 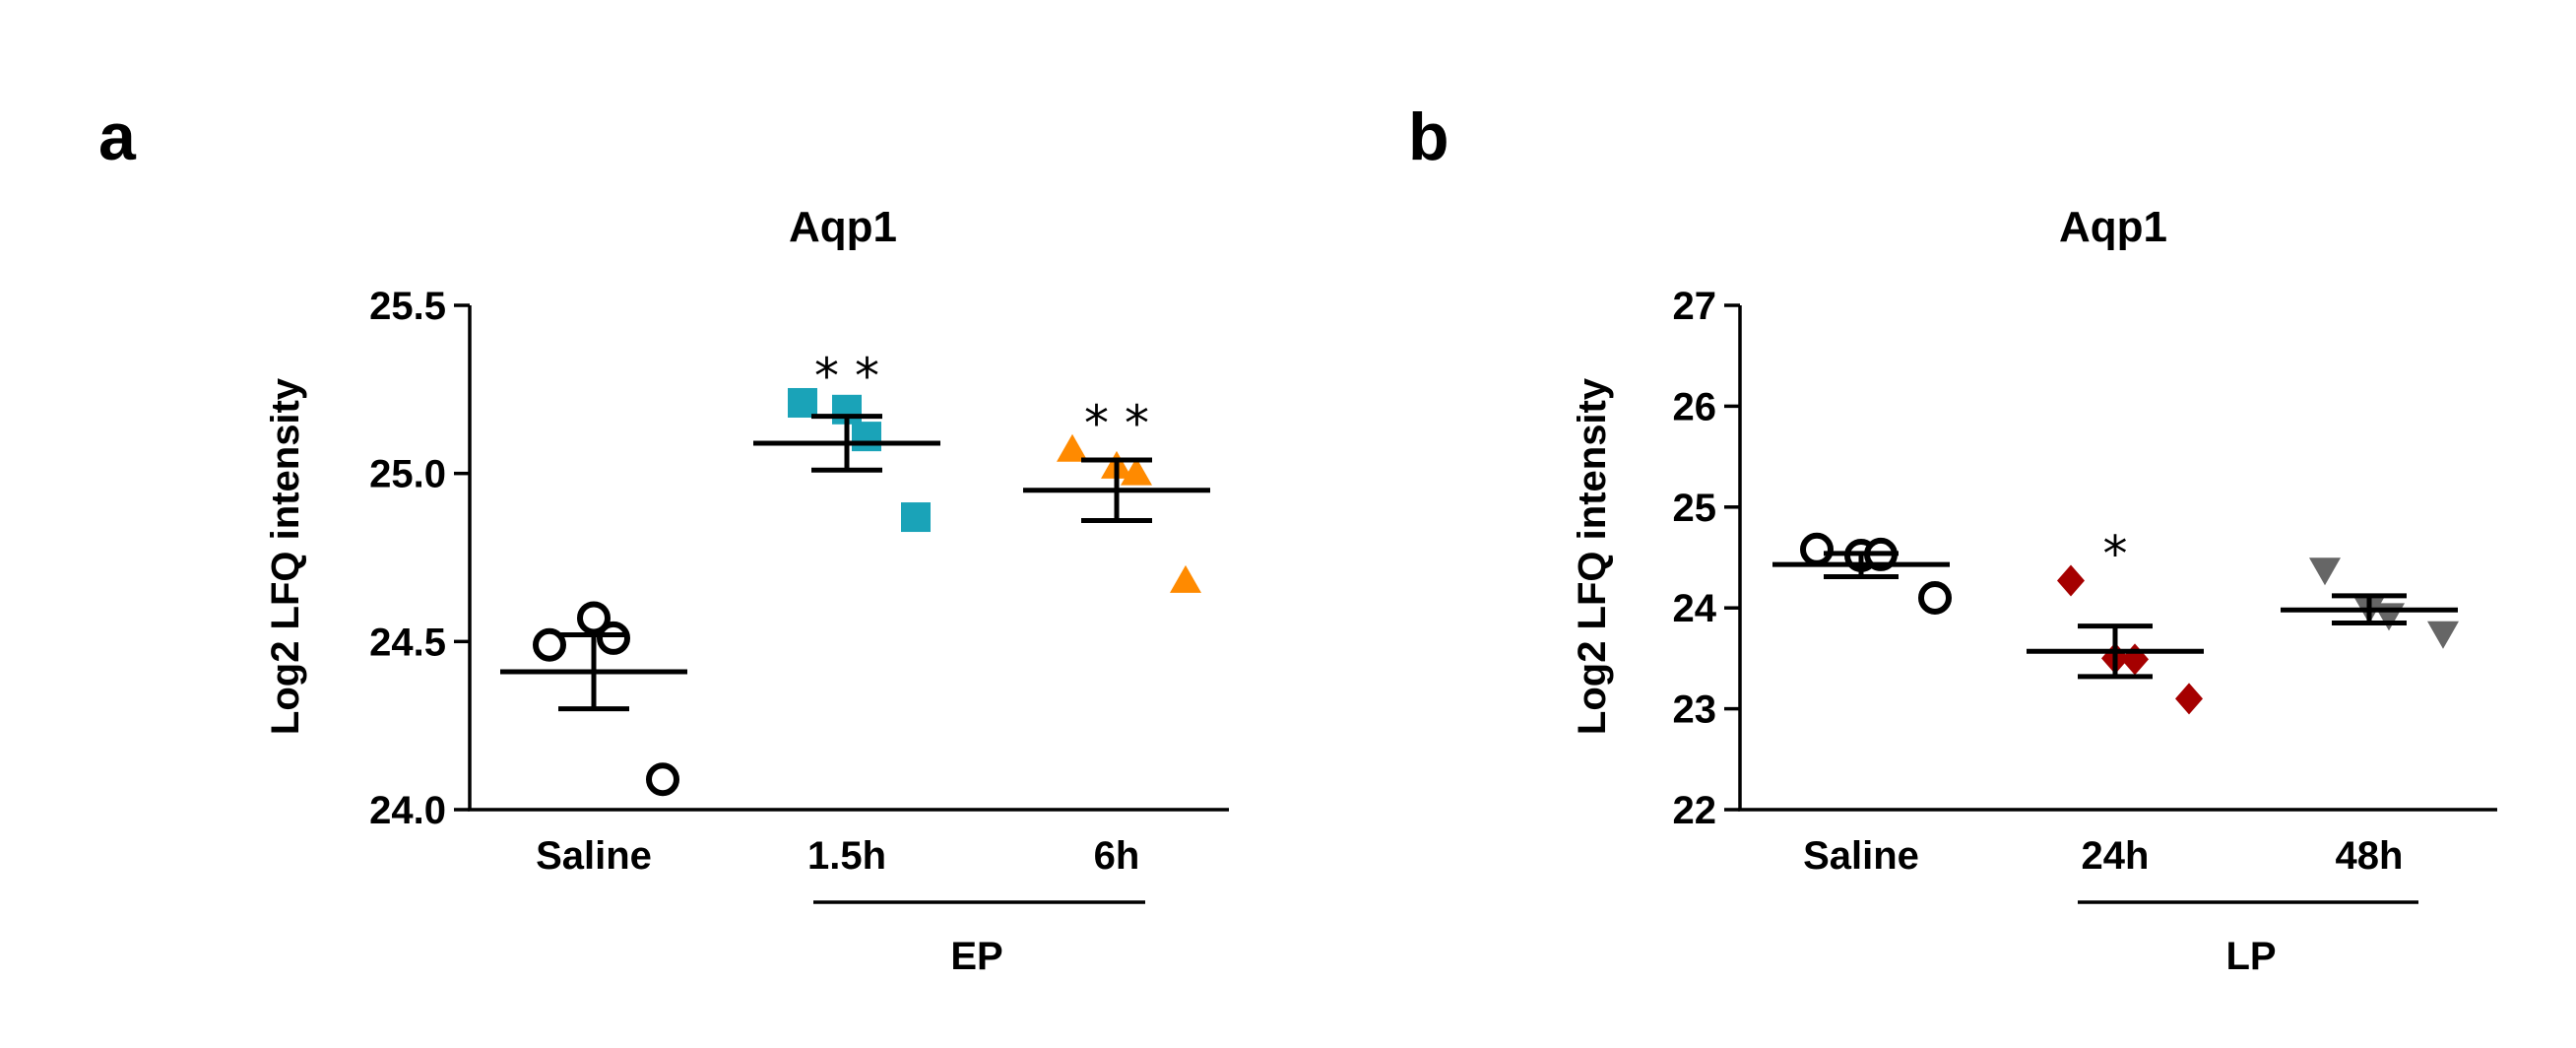 I want to click on y-tick-label: 24.5, so click(x=407, y=642).